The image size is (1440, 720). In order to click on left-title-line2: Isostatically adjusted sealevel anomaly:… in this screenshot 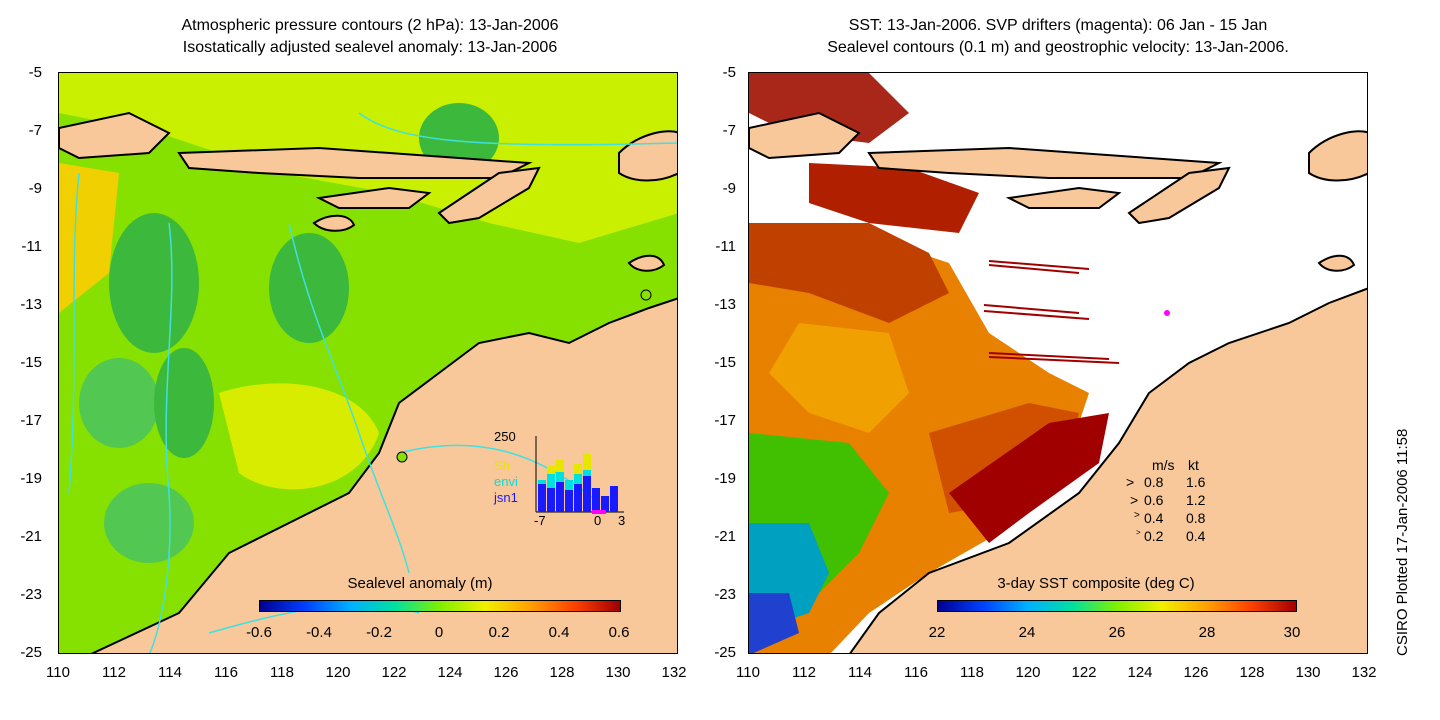, I will do `click(370, 47)`.